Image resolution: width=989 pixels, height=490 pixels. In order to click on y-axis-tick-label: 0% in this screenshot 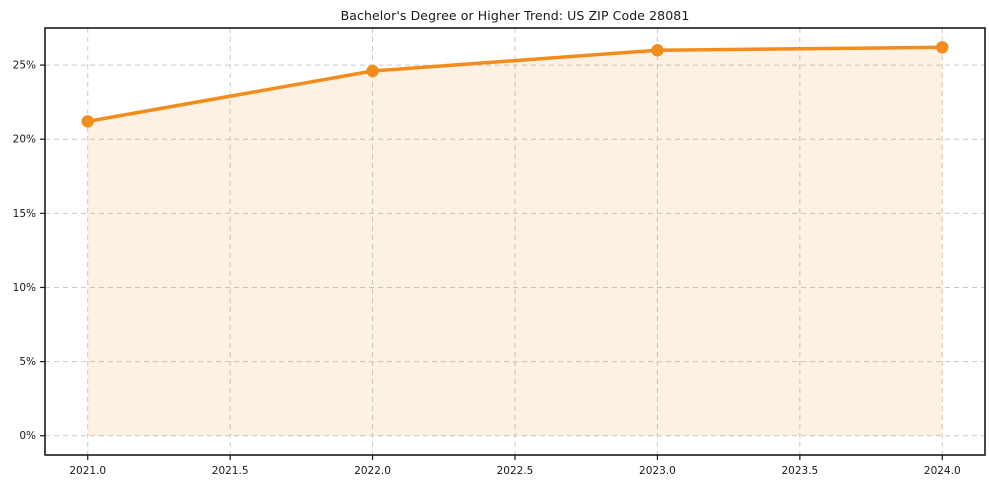, I will do `click(27, 436)`.